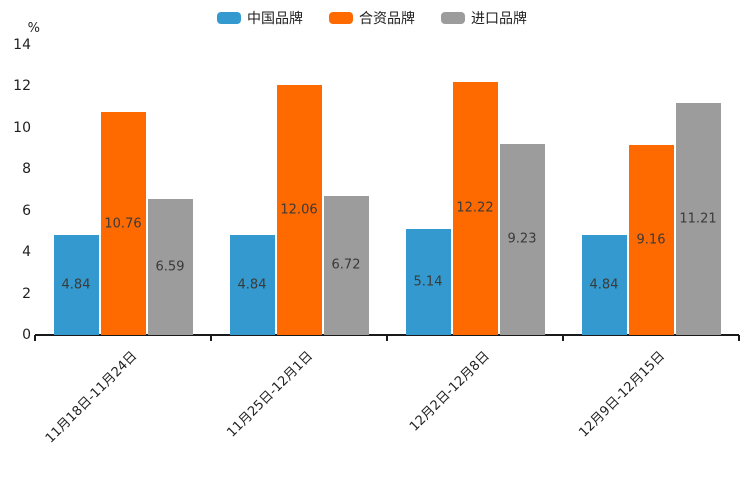 The image size is (744, 496). I want to click on bar-value-label: 5.14, so click(428, 282).